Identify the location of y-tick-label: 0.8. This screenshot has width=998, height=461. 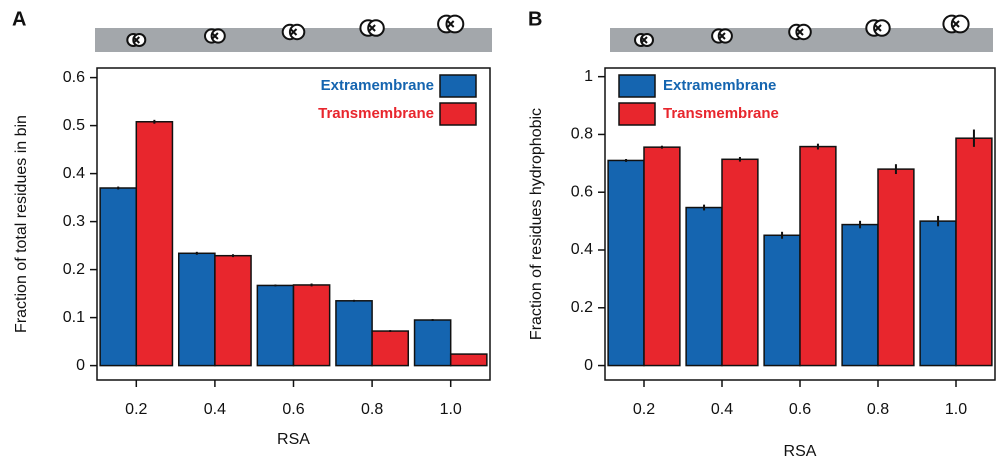
(582, 134).